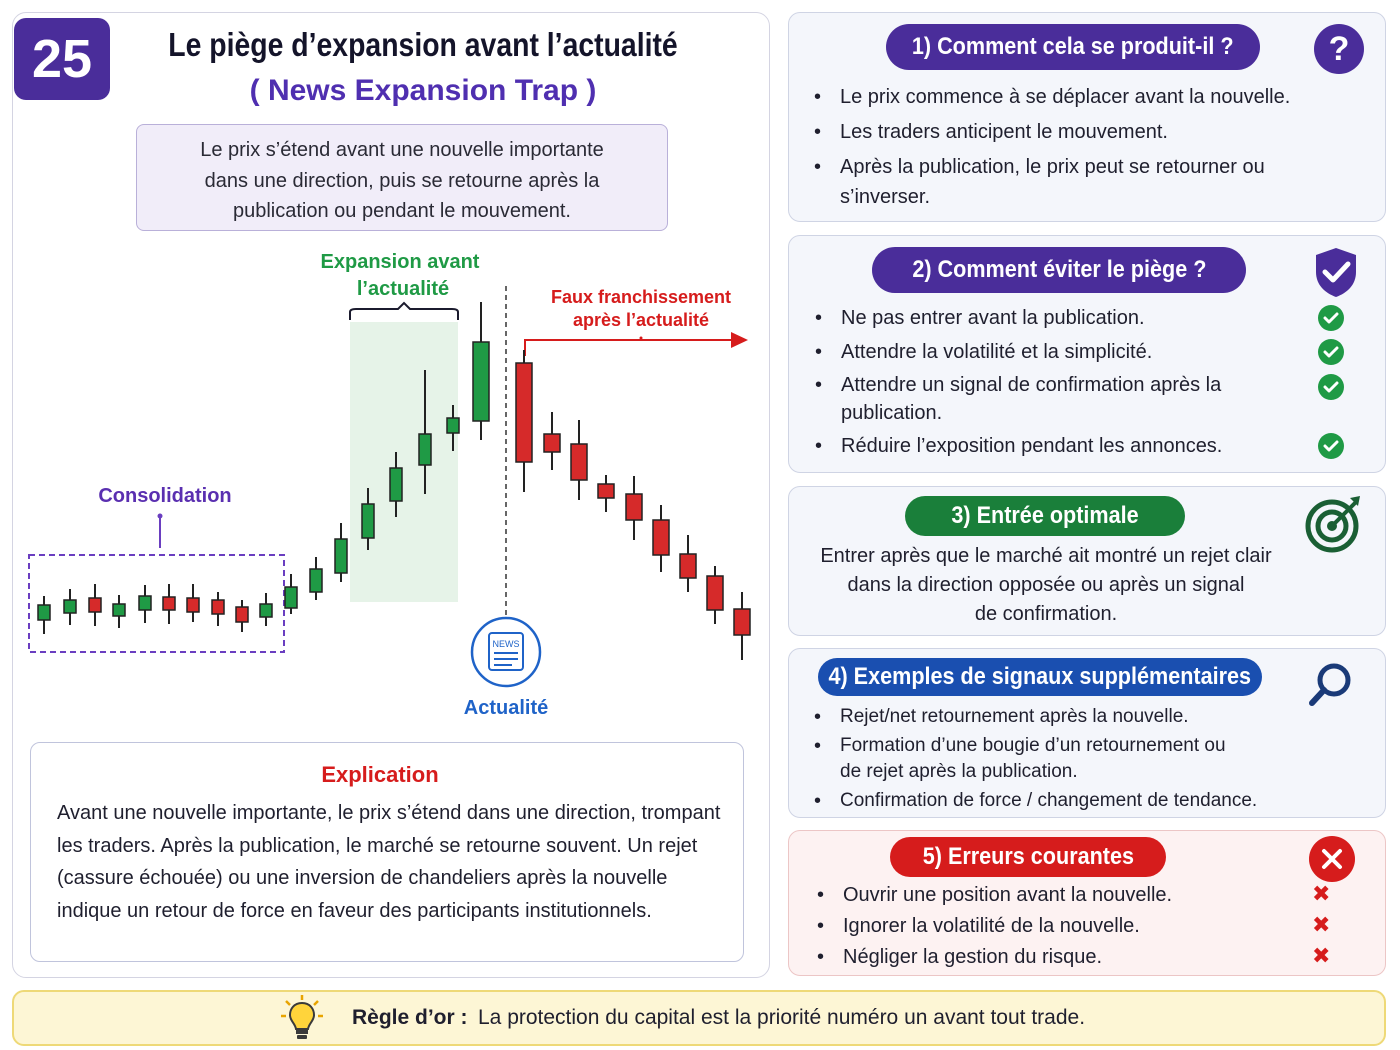 Image resolution: width=1400 pixels, height=1050 pixels. I want to click on fake-breakout-arrowhead, so click(739, 340).